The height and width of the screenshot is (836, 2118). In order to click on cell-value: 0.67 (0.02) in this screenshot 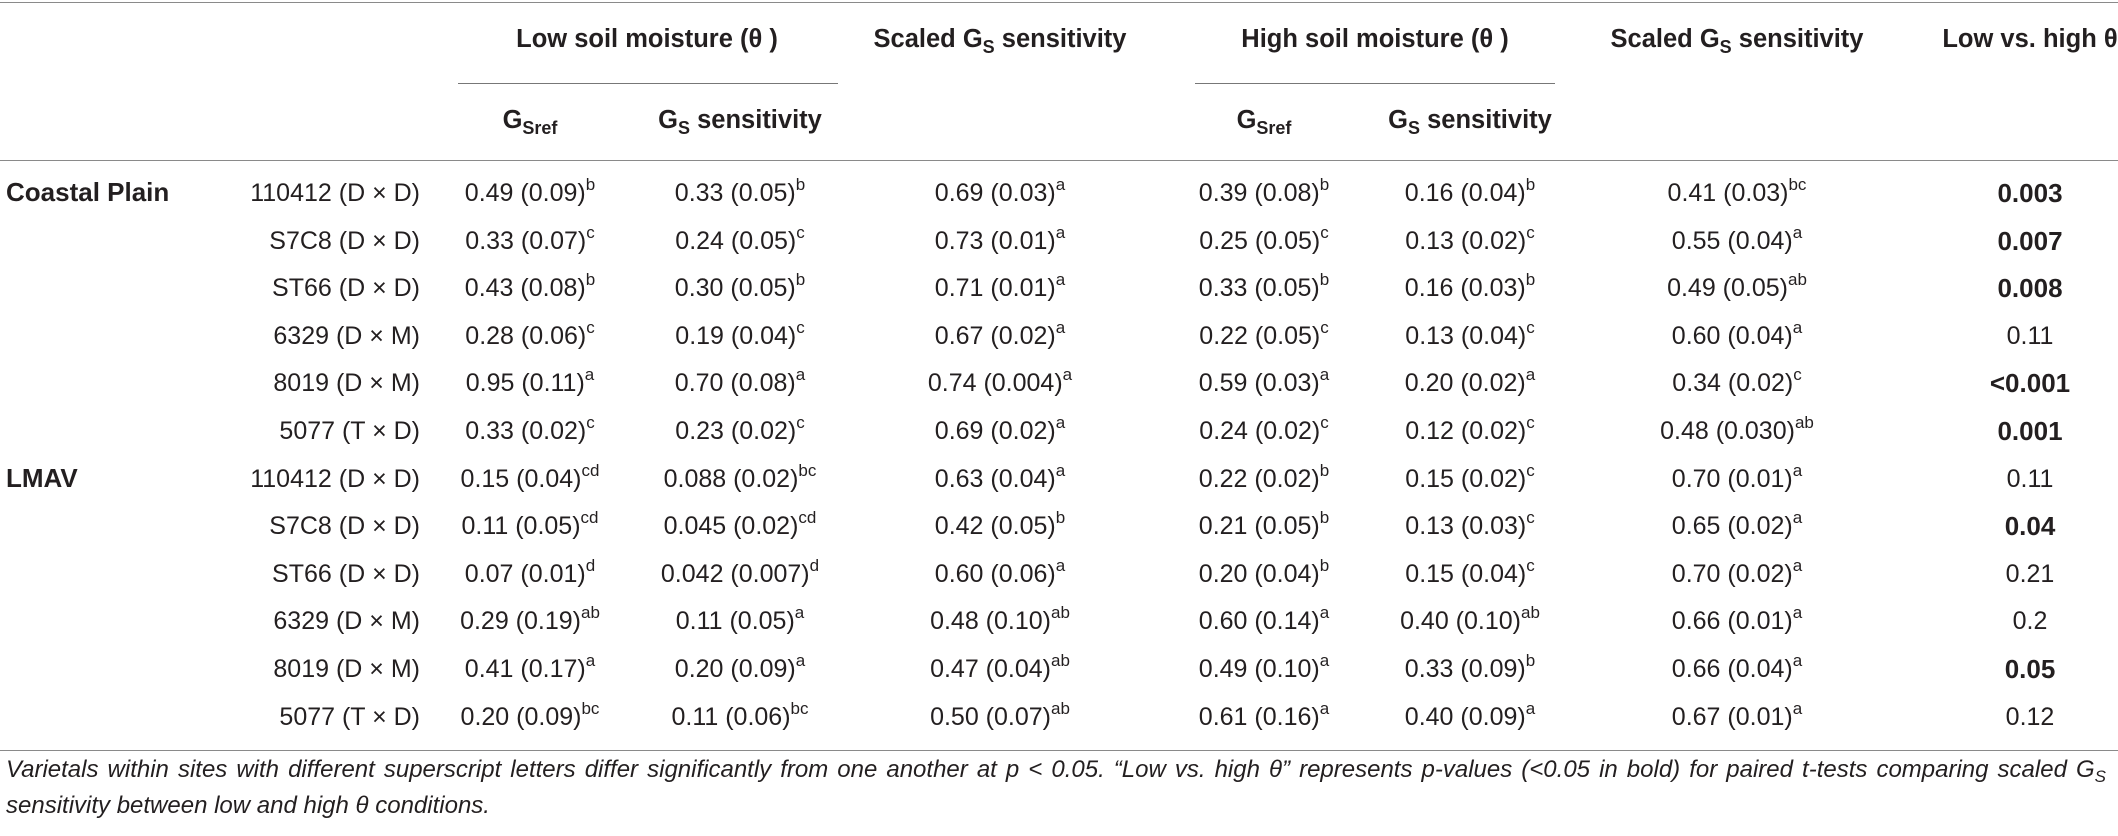, I will do `click(995, 336)`.